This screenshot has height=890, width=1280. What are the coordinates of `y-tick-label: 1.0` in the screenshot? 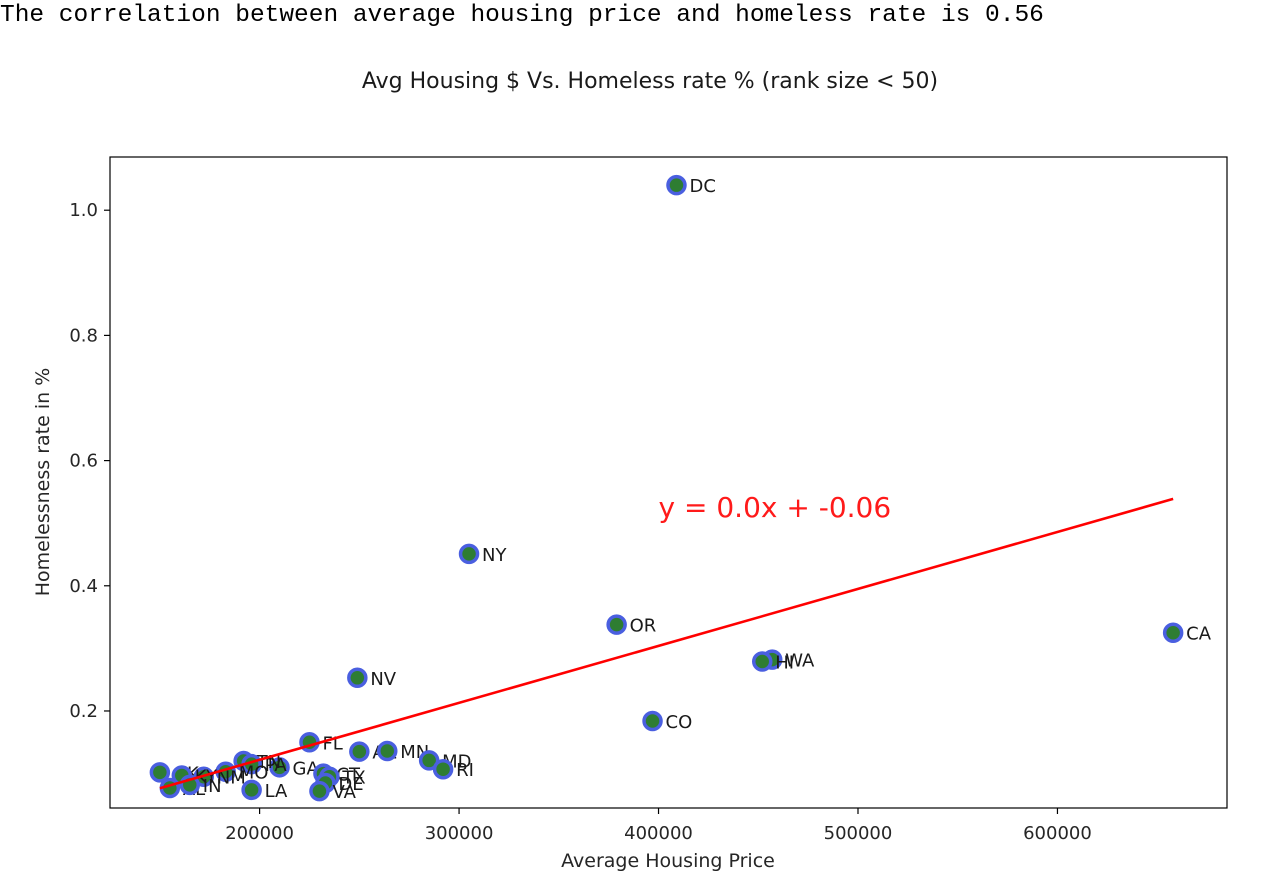 It's located at (83, 210).